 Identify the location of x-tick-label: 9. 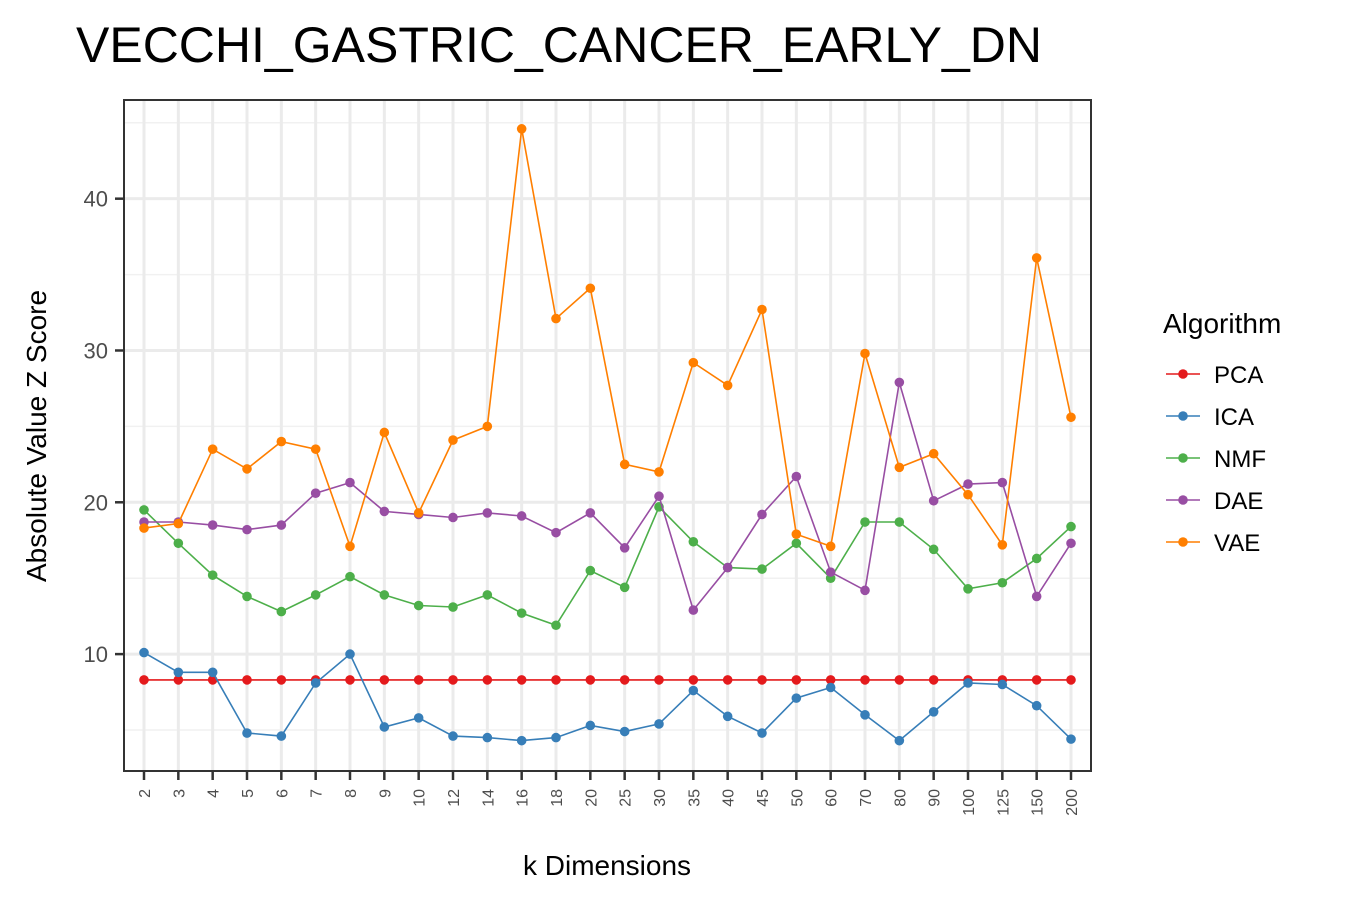
(385, 793).